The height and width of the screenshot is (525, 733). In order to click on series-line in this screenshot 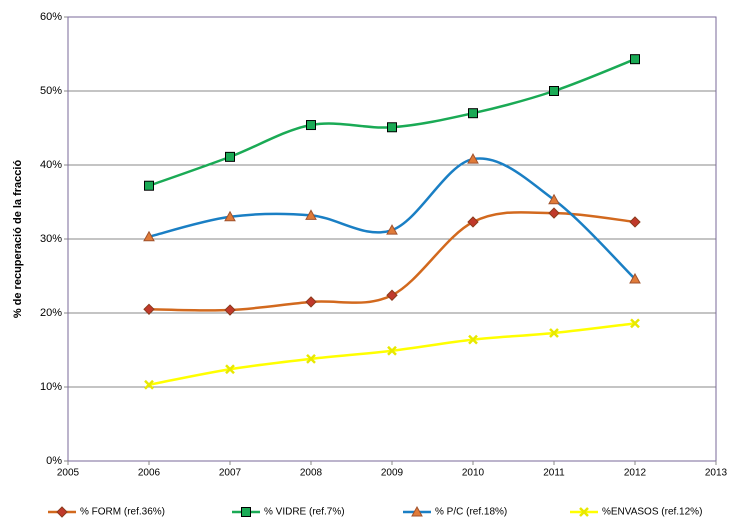, I will do `click(392, 354)`.